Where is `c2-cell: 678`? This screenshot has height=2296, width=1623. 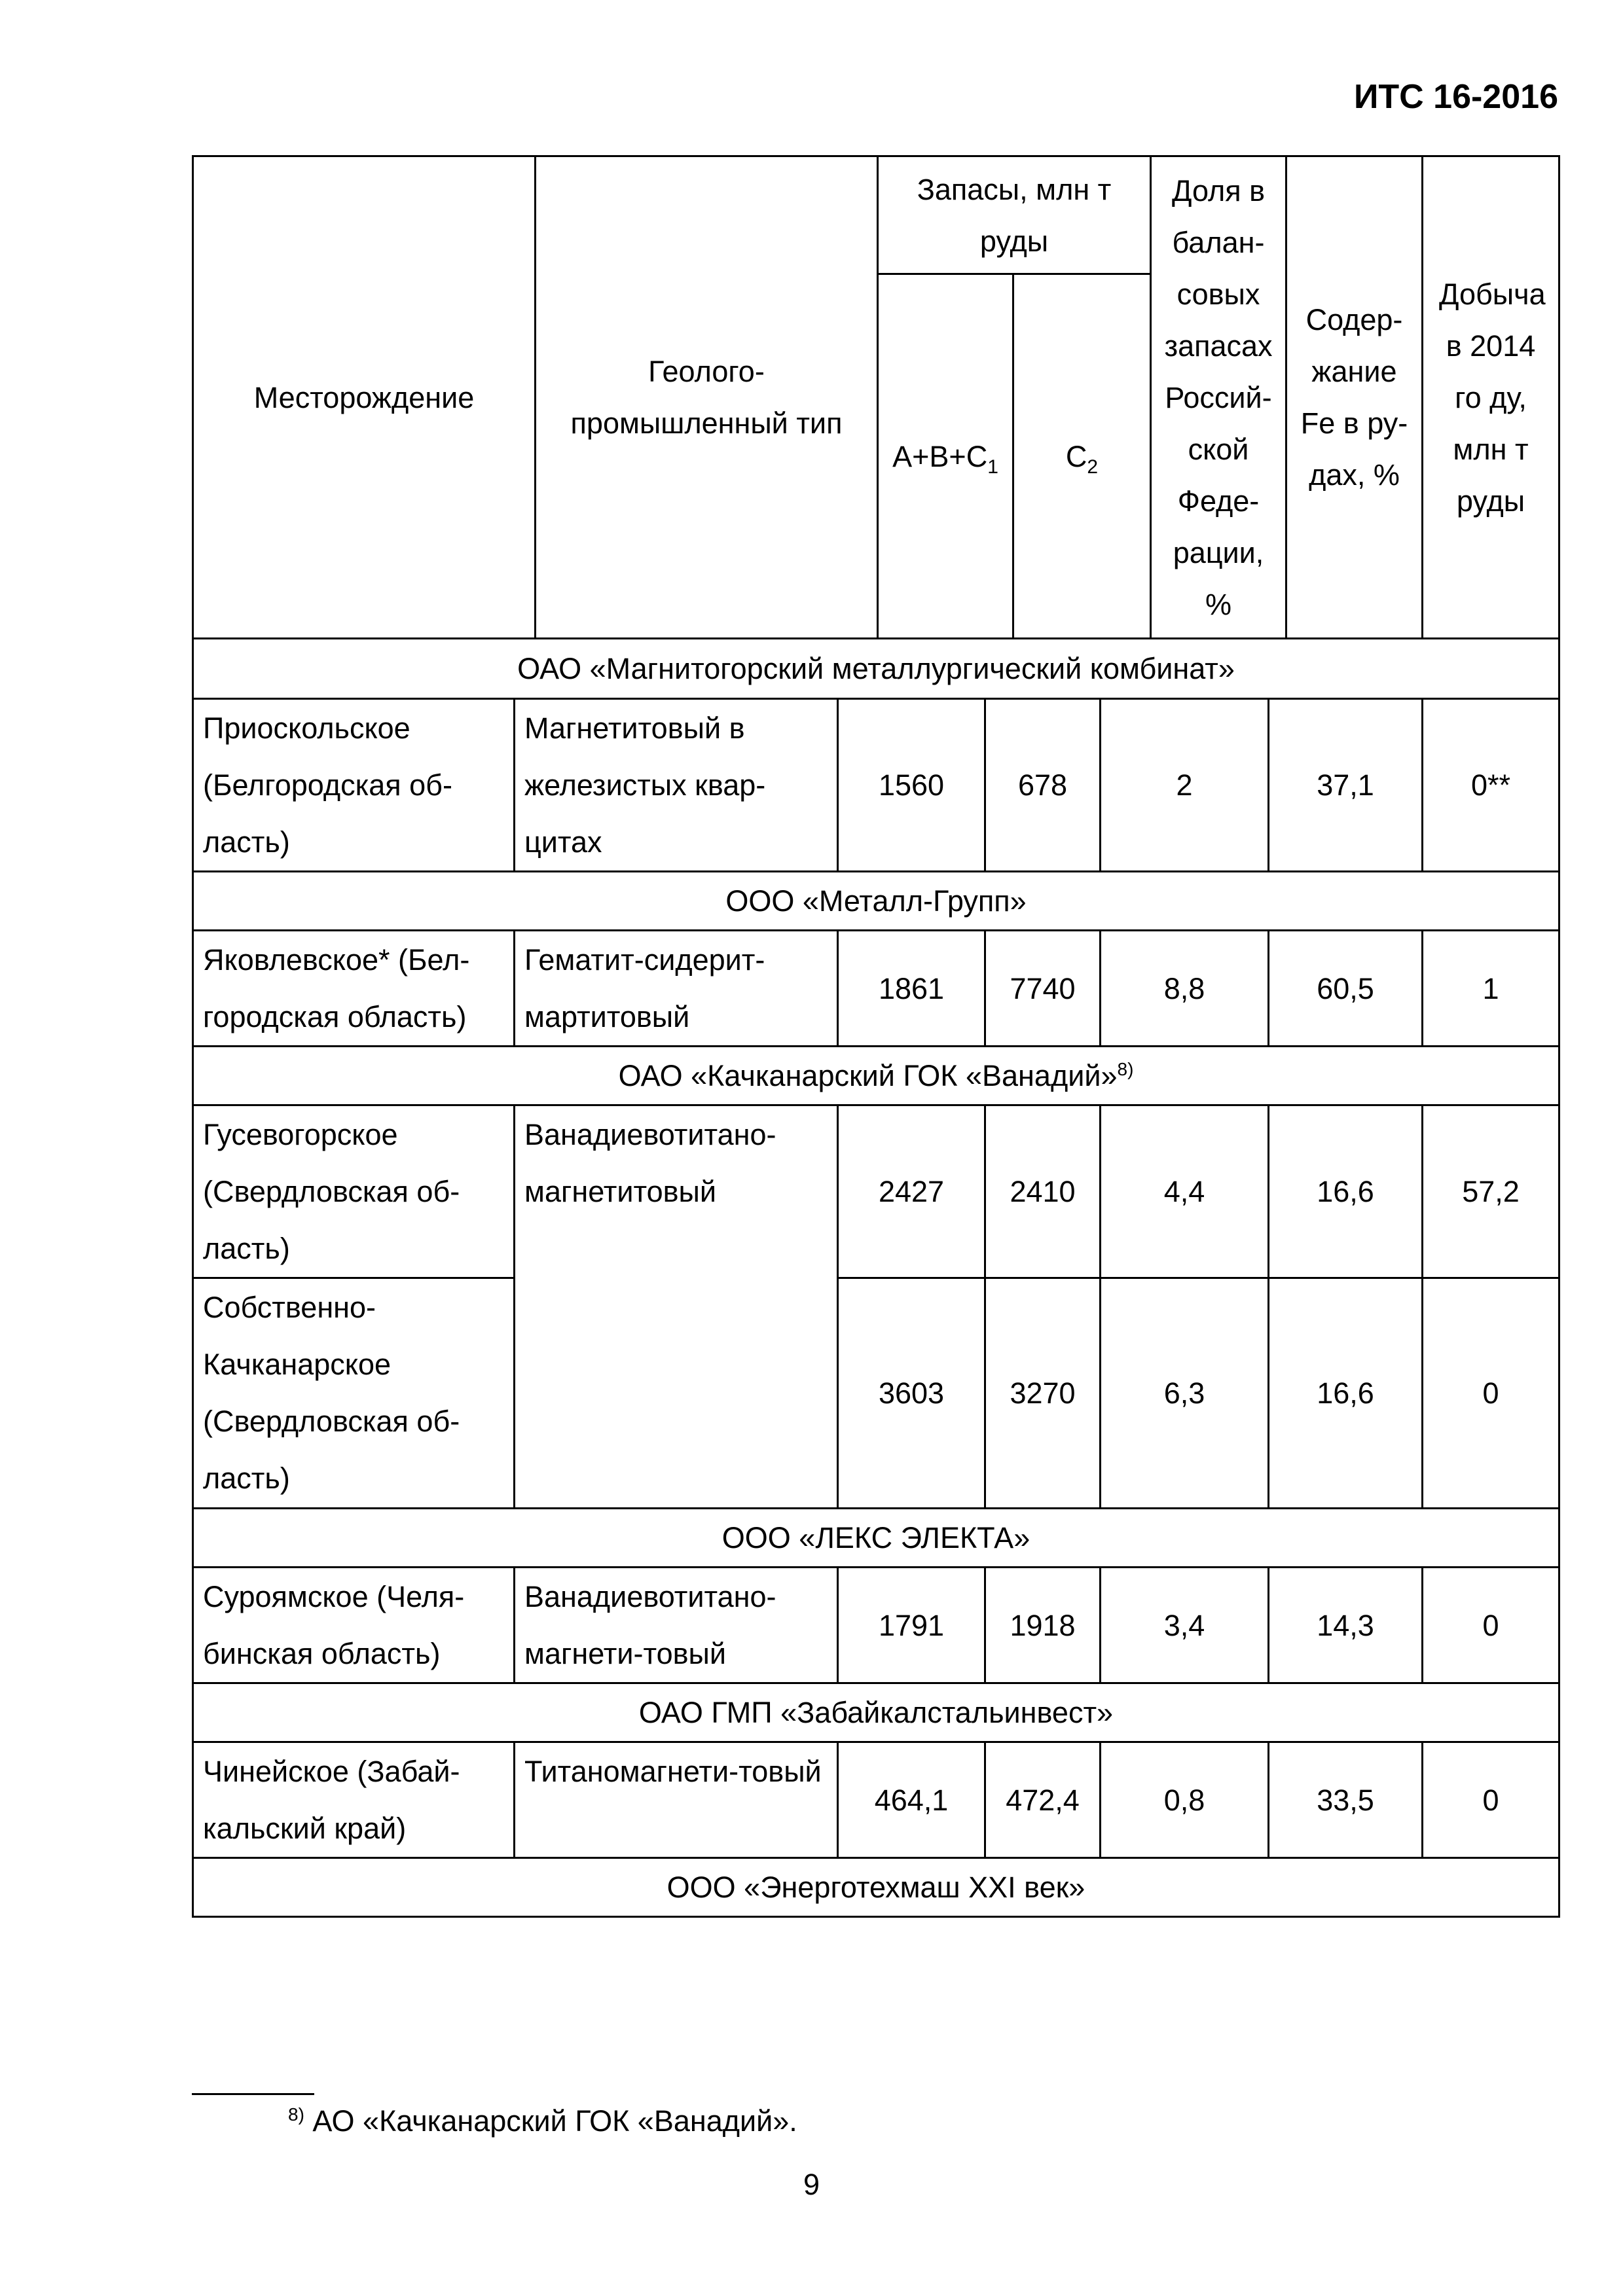 c2-cell: 678 is located at coordinates (1042, 785).